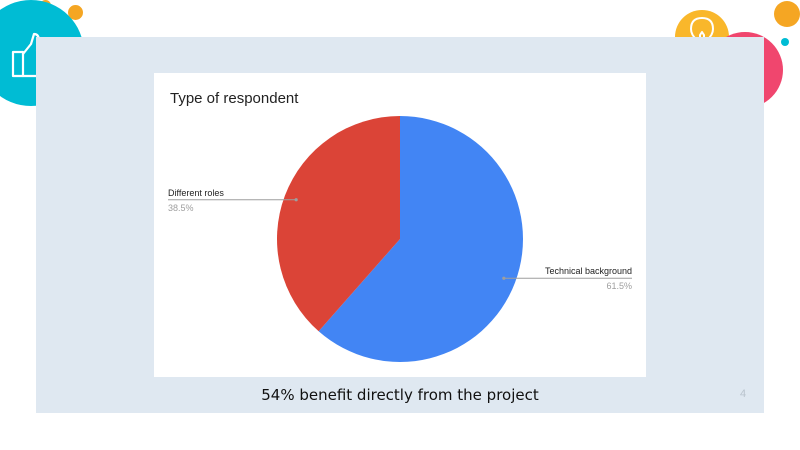  What do you see at coordinates (234, 98) in the screenshot?
I see `chart-title: Type of respondent` at bounding box center [234, 98].